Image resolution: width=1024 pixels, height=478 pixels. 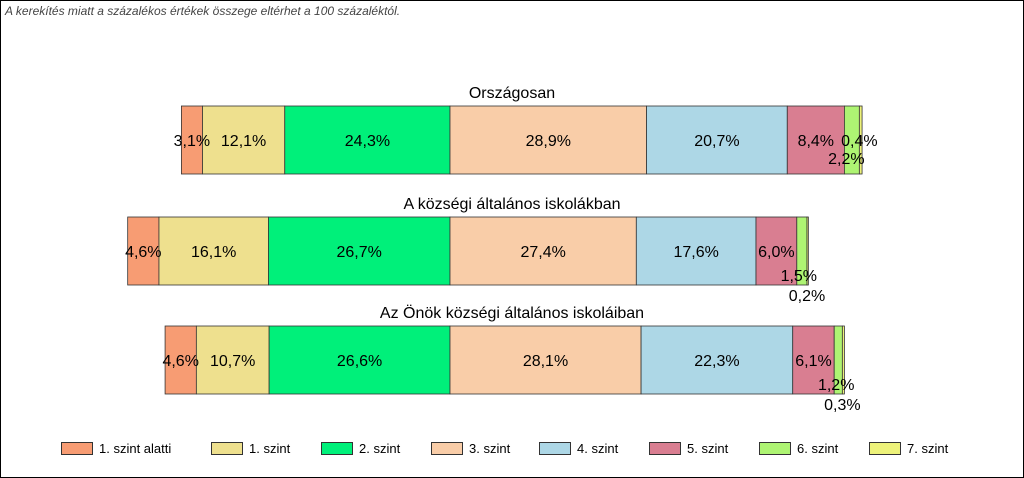 What do you see at coordinates (192, 141) in the screenshot?
I see `data-label: 3,1%` at bounding box center [192, 141].